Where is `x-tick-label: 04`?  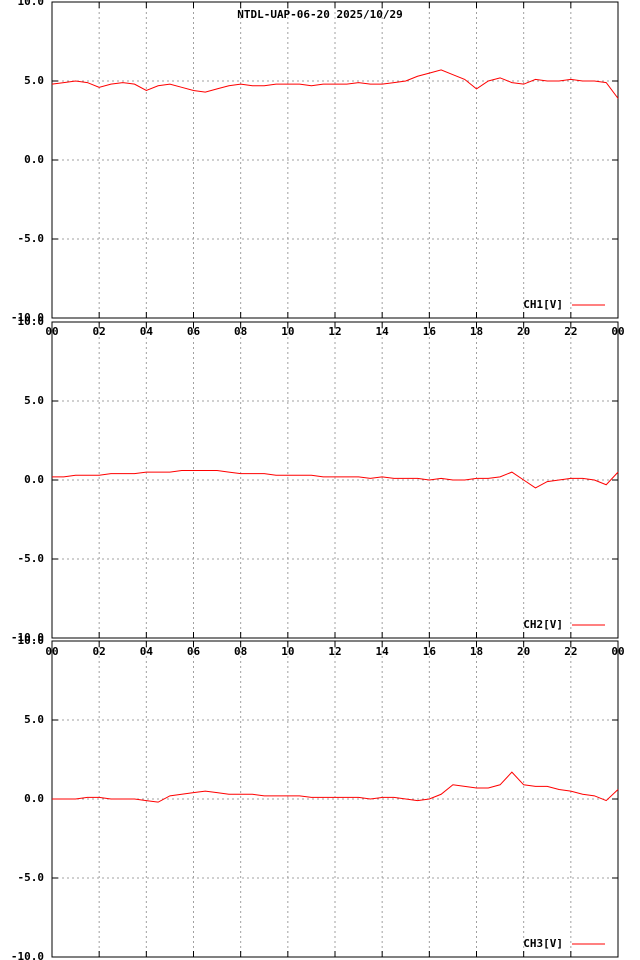
x-tick-label: 04 is located at coordinates (147, 331).